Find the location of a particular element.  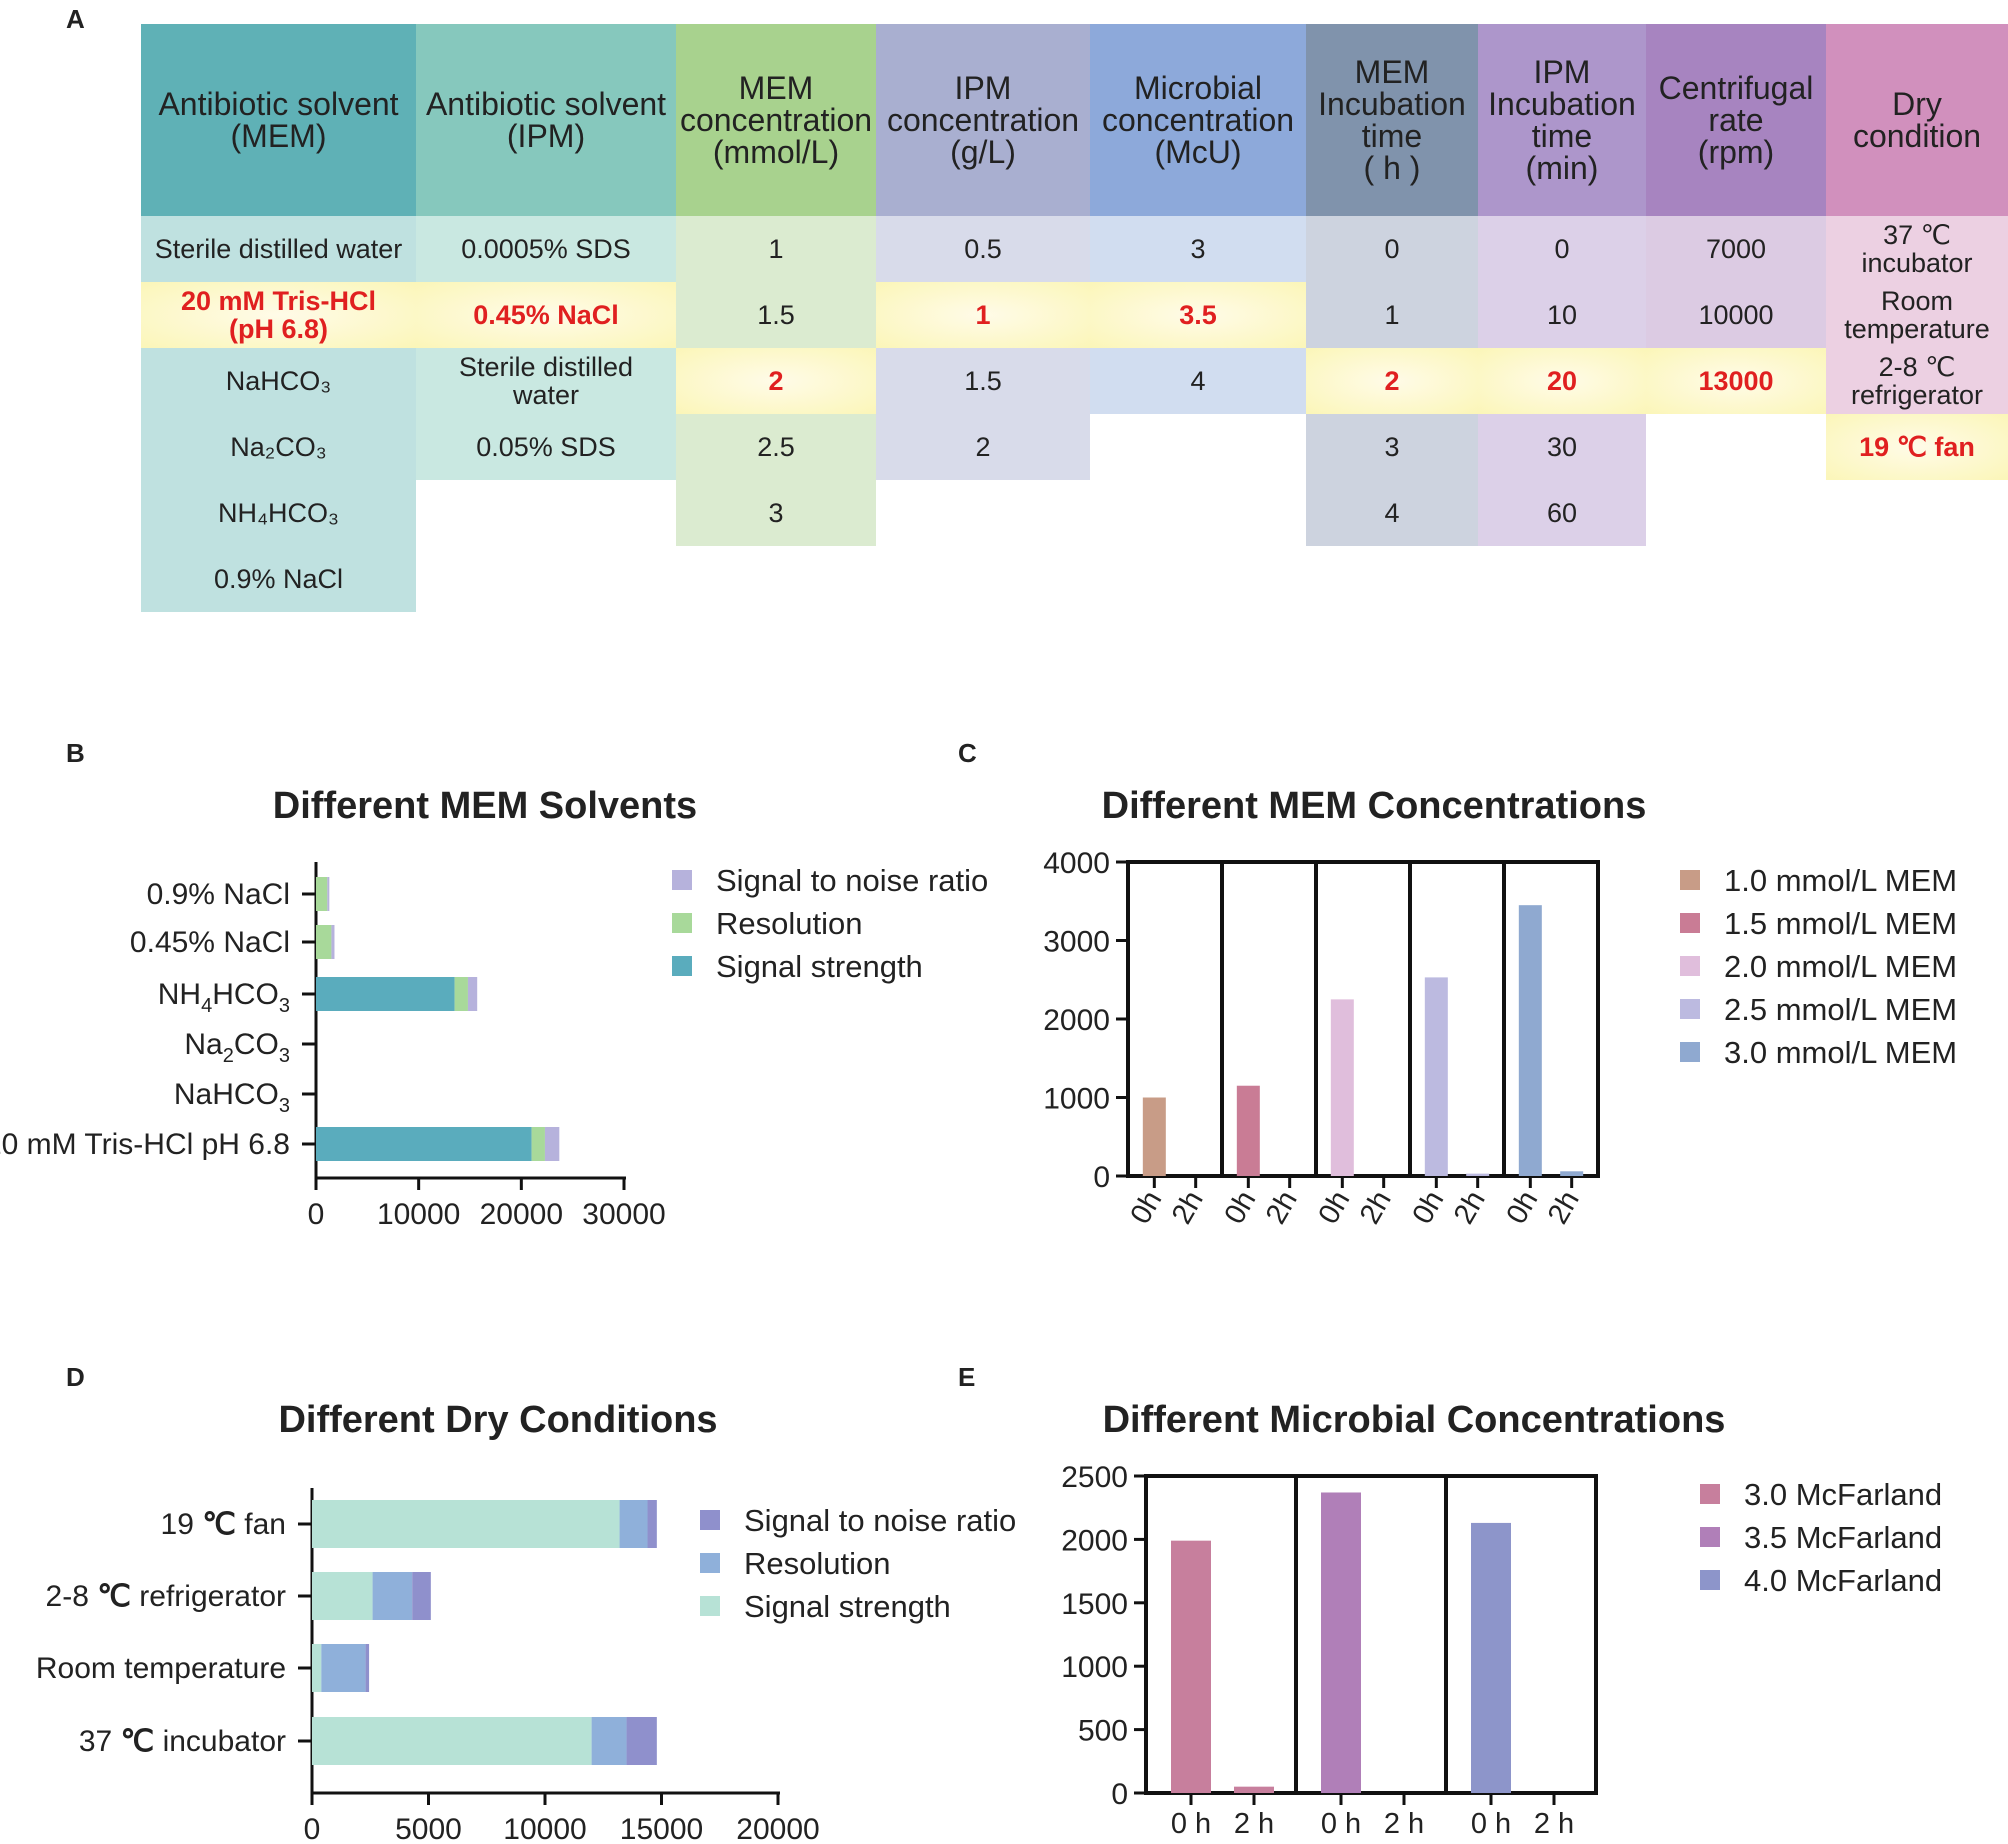

category-label: Room temperature is located at coordinates (161, 1668).